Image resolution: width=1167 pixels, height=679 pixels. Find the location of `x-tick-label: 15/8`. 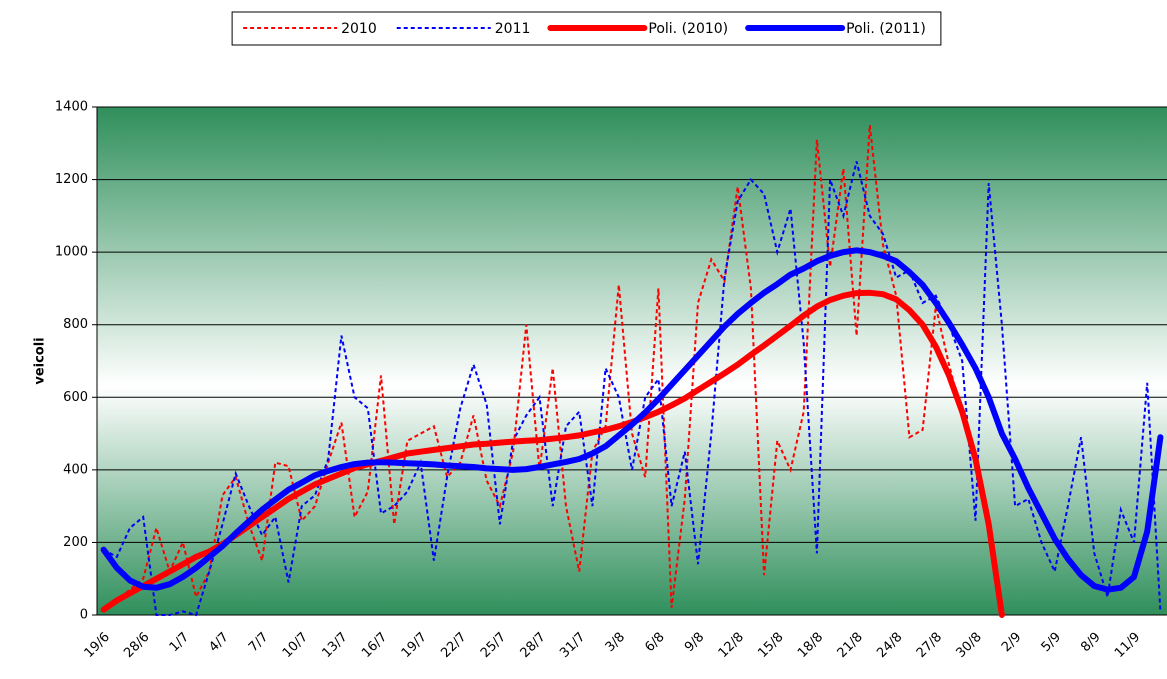

x-tick-label: 15/8 is located at coordinates (770, 645).